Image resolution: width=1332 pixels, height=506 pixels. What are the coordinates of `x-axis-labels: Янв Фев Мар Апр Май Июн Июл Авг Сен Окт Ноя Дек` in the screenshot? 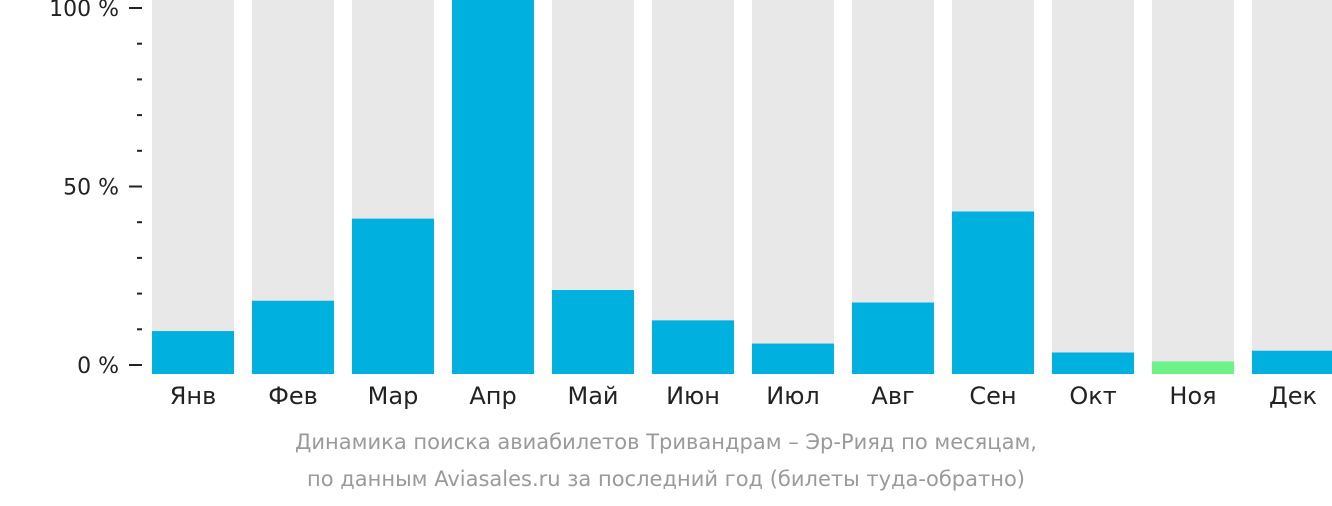 It's located at (743, 396).